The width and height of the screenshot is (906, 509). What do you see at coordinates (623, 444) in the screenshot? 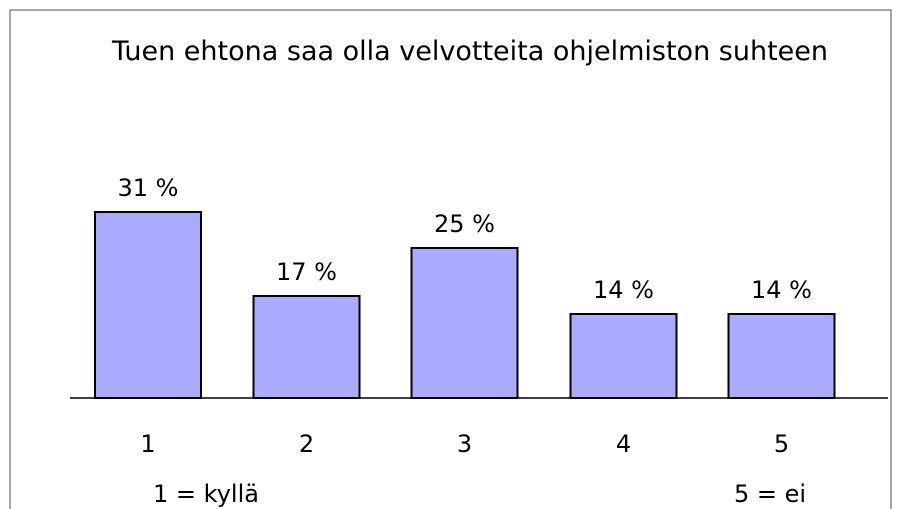
I see `x-tick-label: 4` at bounding box center [623, 444].